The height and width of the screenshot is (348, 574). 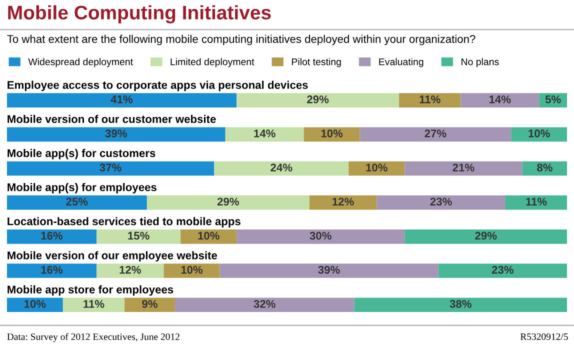 What do you see at coordinates (544, 168) in the screenshot?
I see `data-label: 8%` at bounding box center [544, 168].